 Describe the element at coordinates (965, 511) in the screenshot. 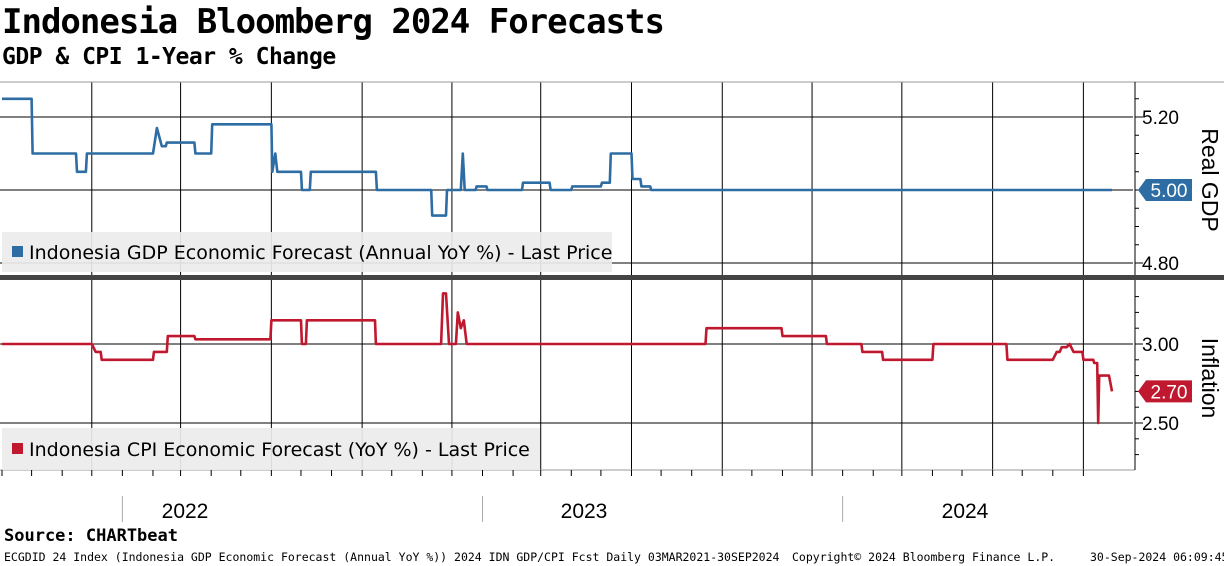

I see `x-tick-label: 2024` at that location.